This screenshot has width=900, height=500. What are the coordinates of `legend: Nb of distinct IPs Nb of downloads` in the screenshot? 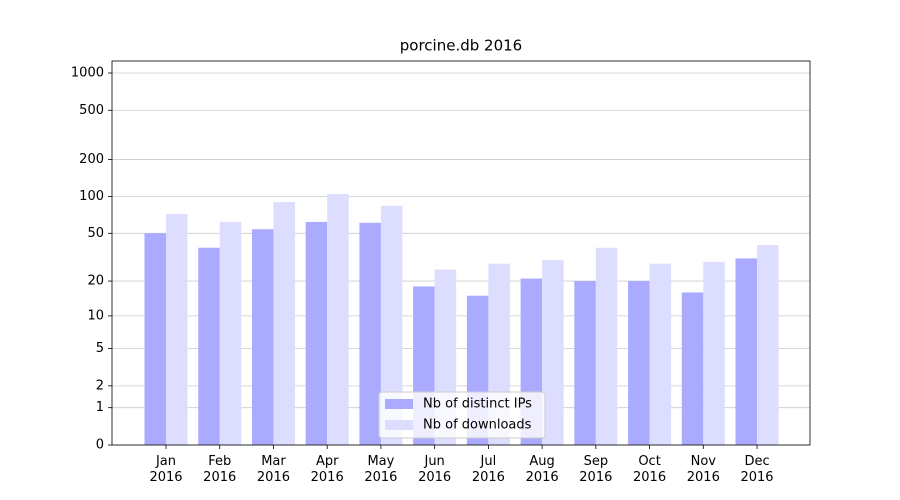 It's located at (462, 415).